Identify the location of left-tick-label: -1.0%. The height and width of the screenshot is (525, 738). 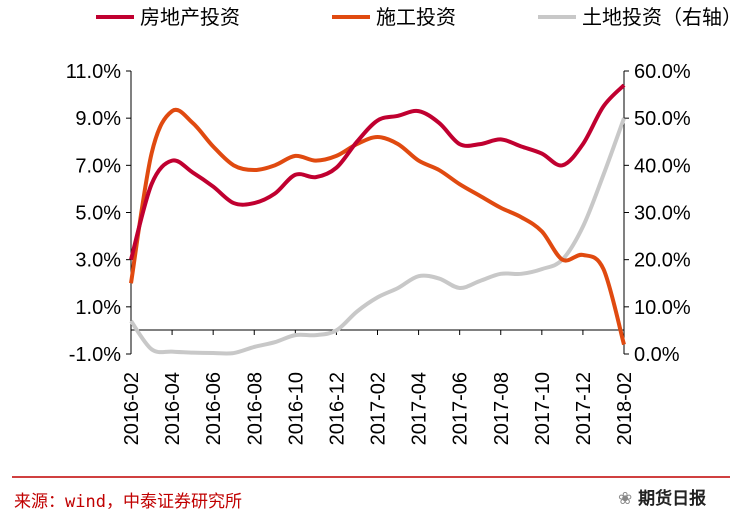
(95, 355).